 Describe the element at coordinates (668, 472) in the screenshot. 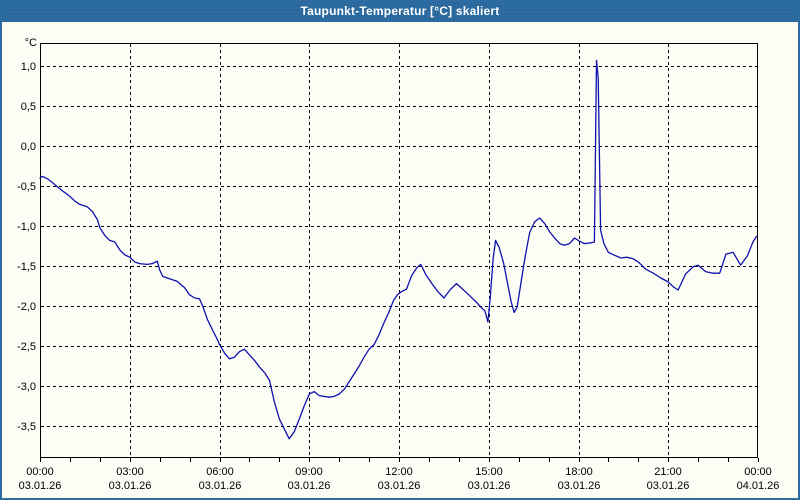

I see `x-axis-time-label: 21:00` at that location.